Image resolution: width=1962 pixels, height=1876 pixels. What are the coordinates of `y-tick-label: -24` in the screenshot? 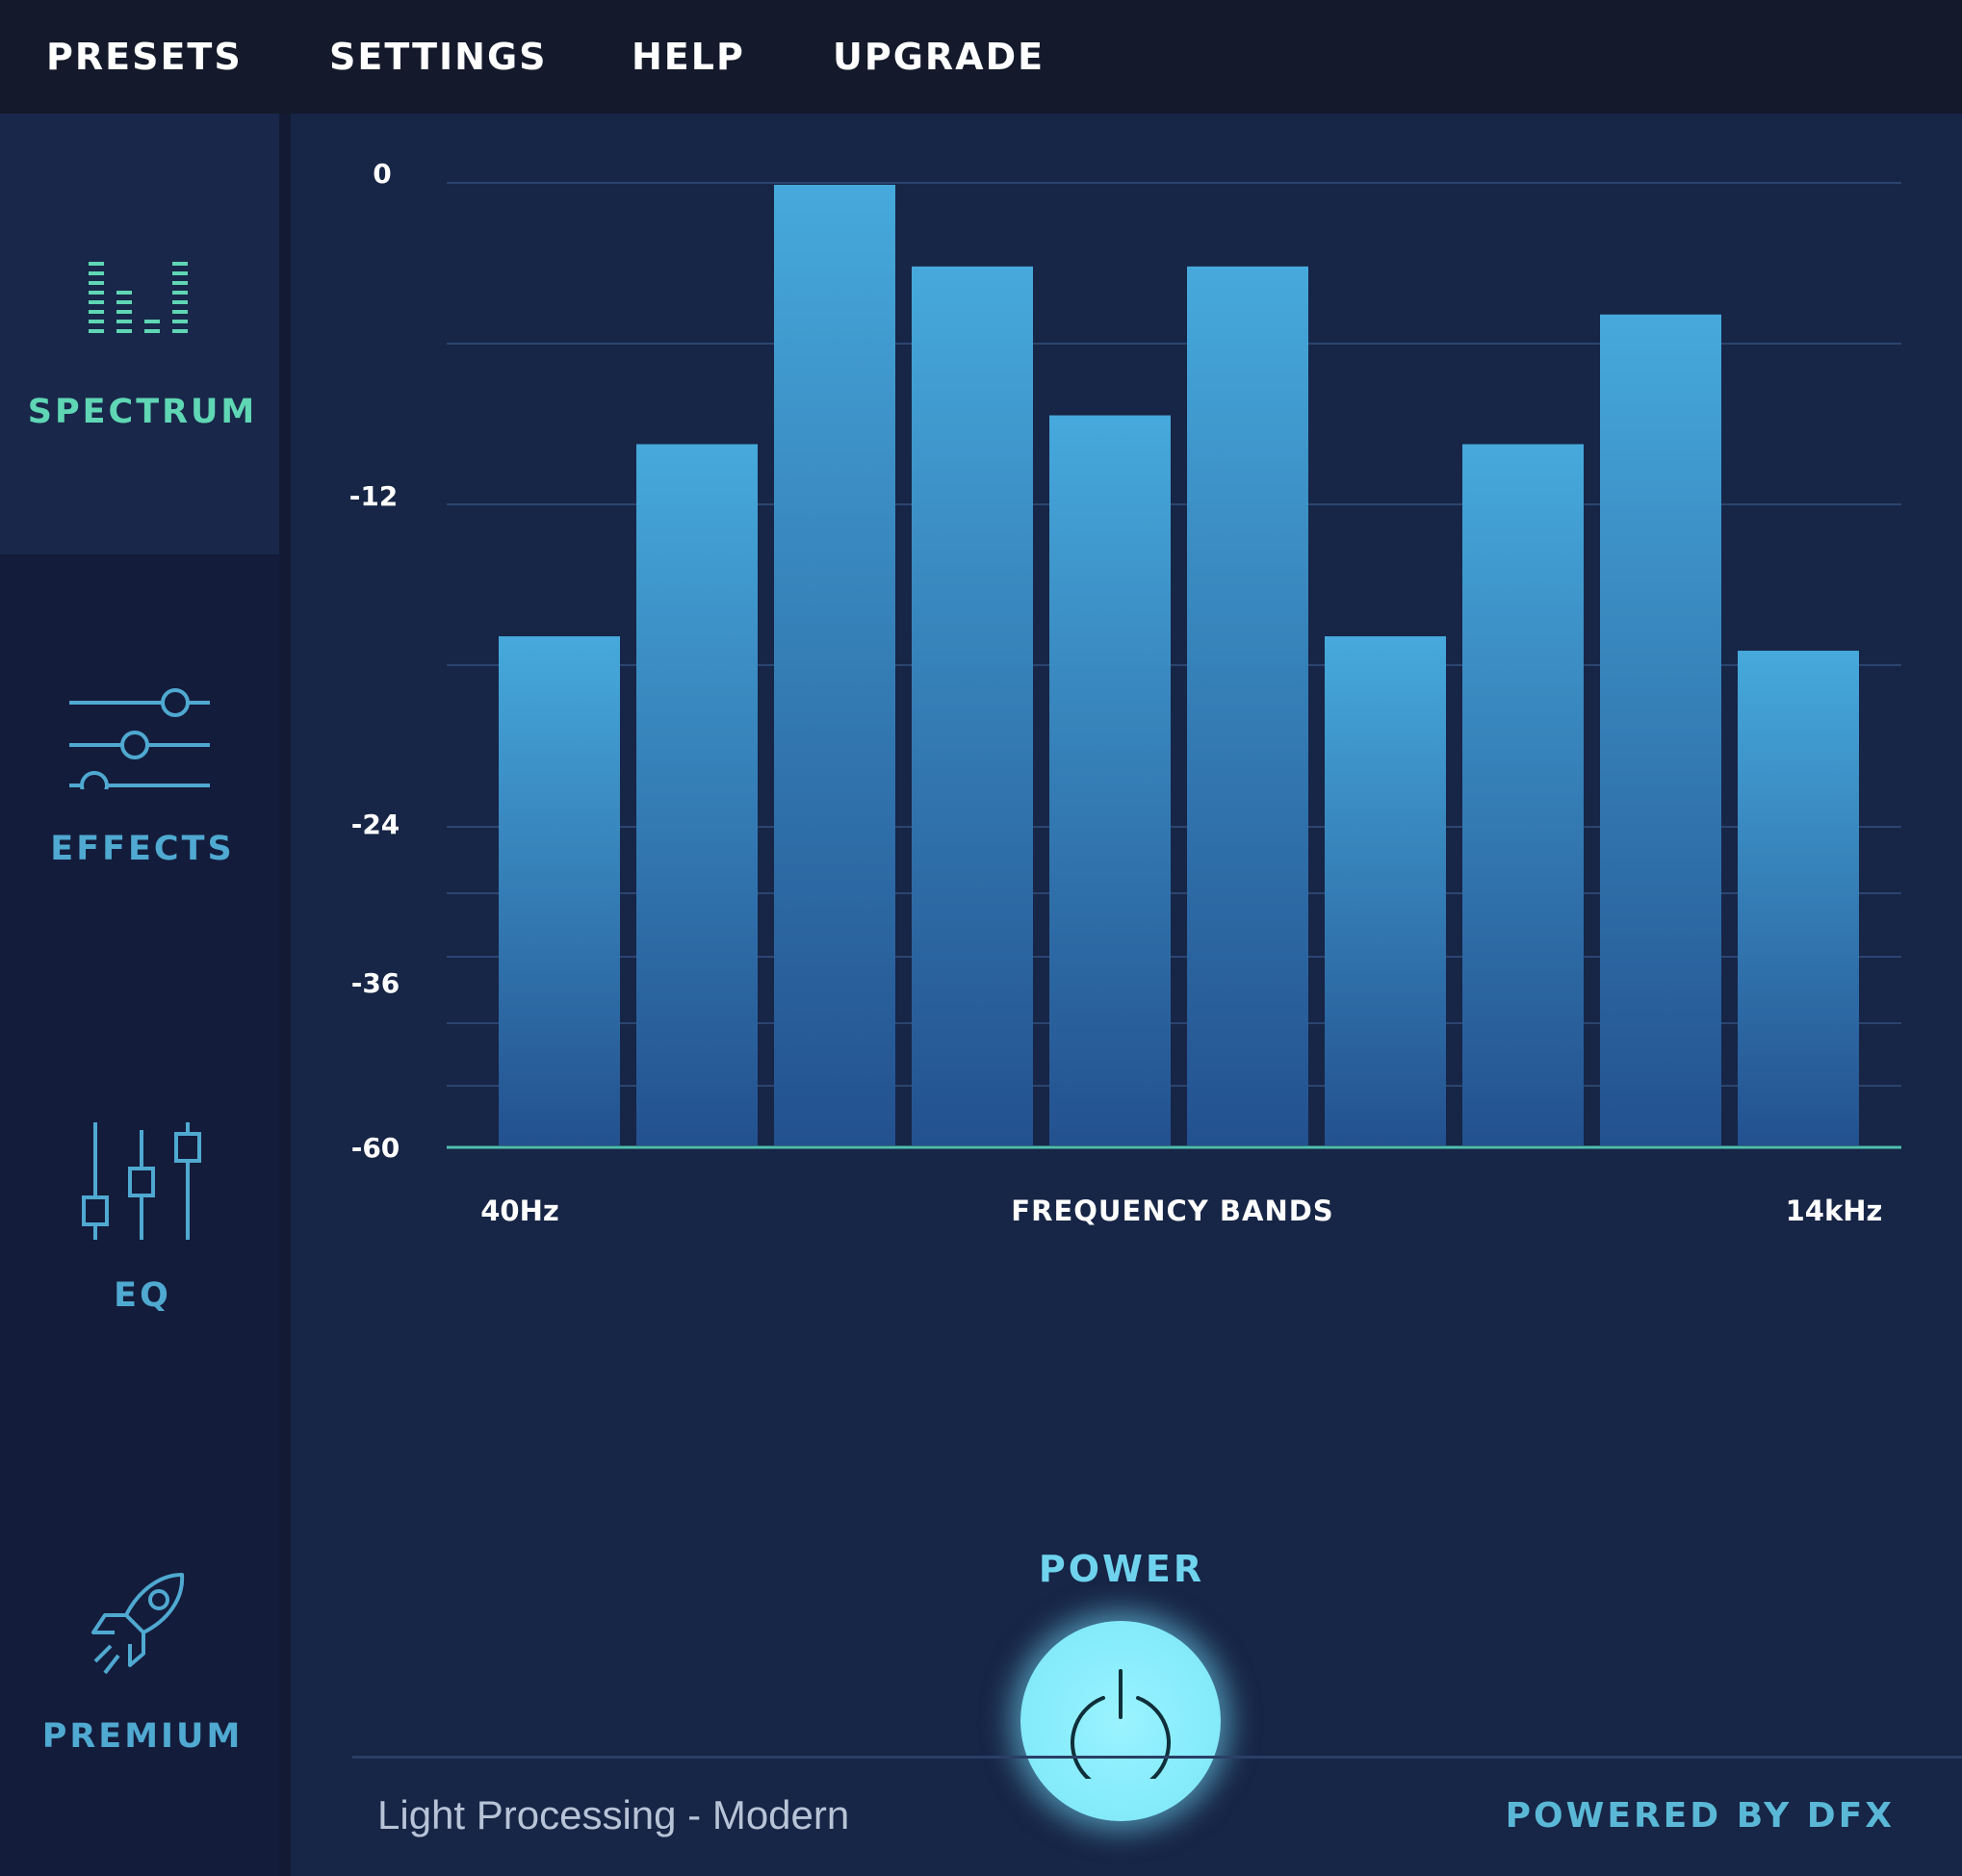 It's located at (376, 824).